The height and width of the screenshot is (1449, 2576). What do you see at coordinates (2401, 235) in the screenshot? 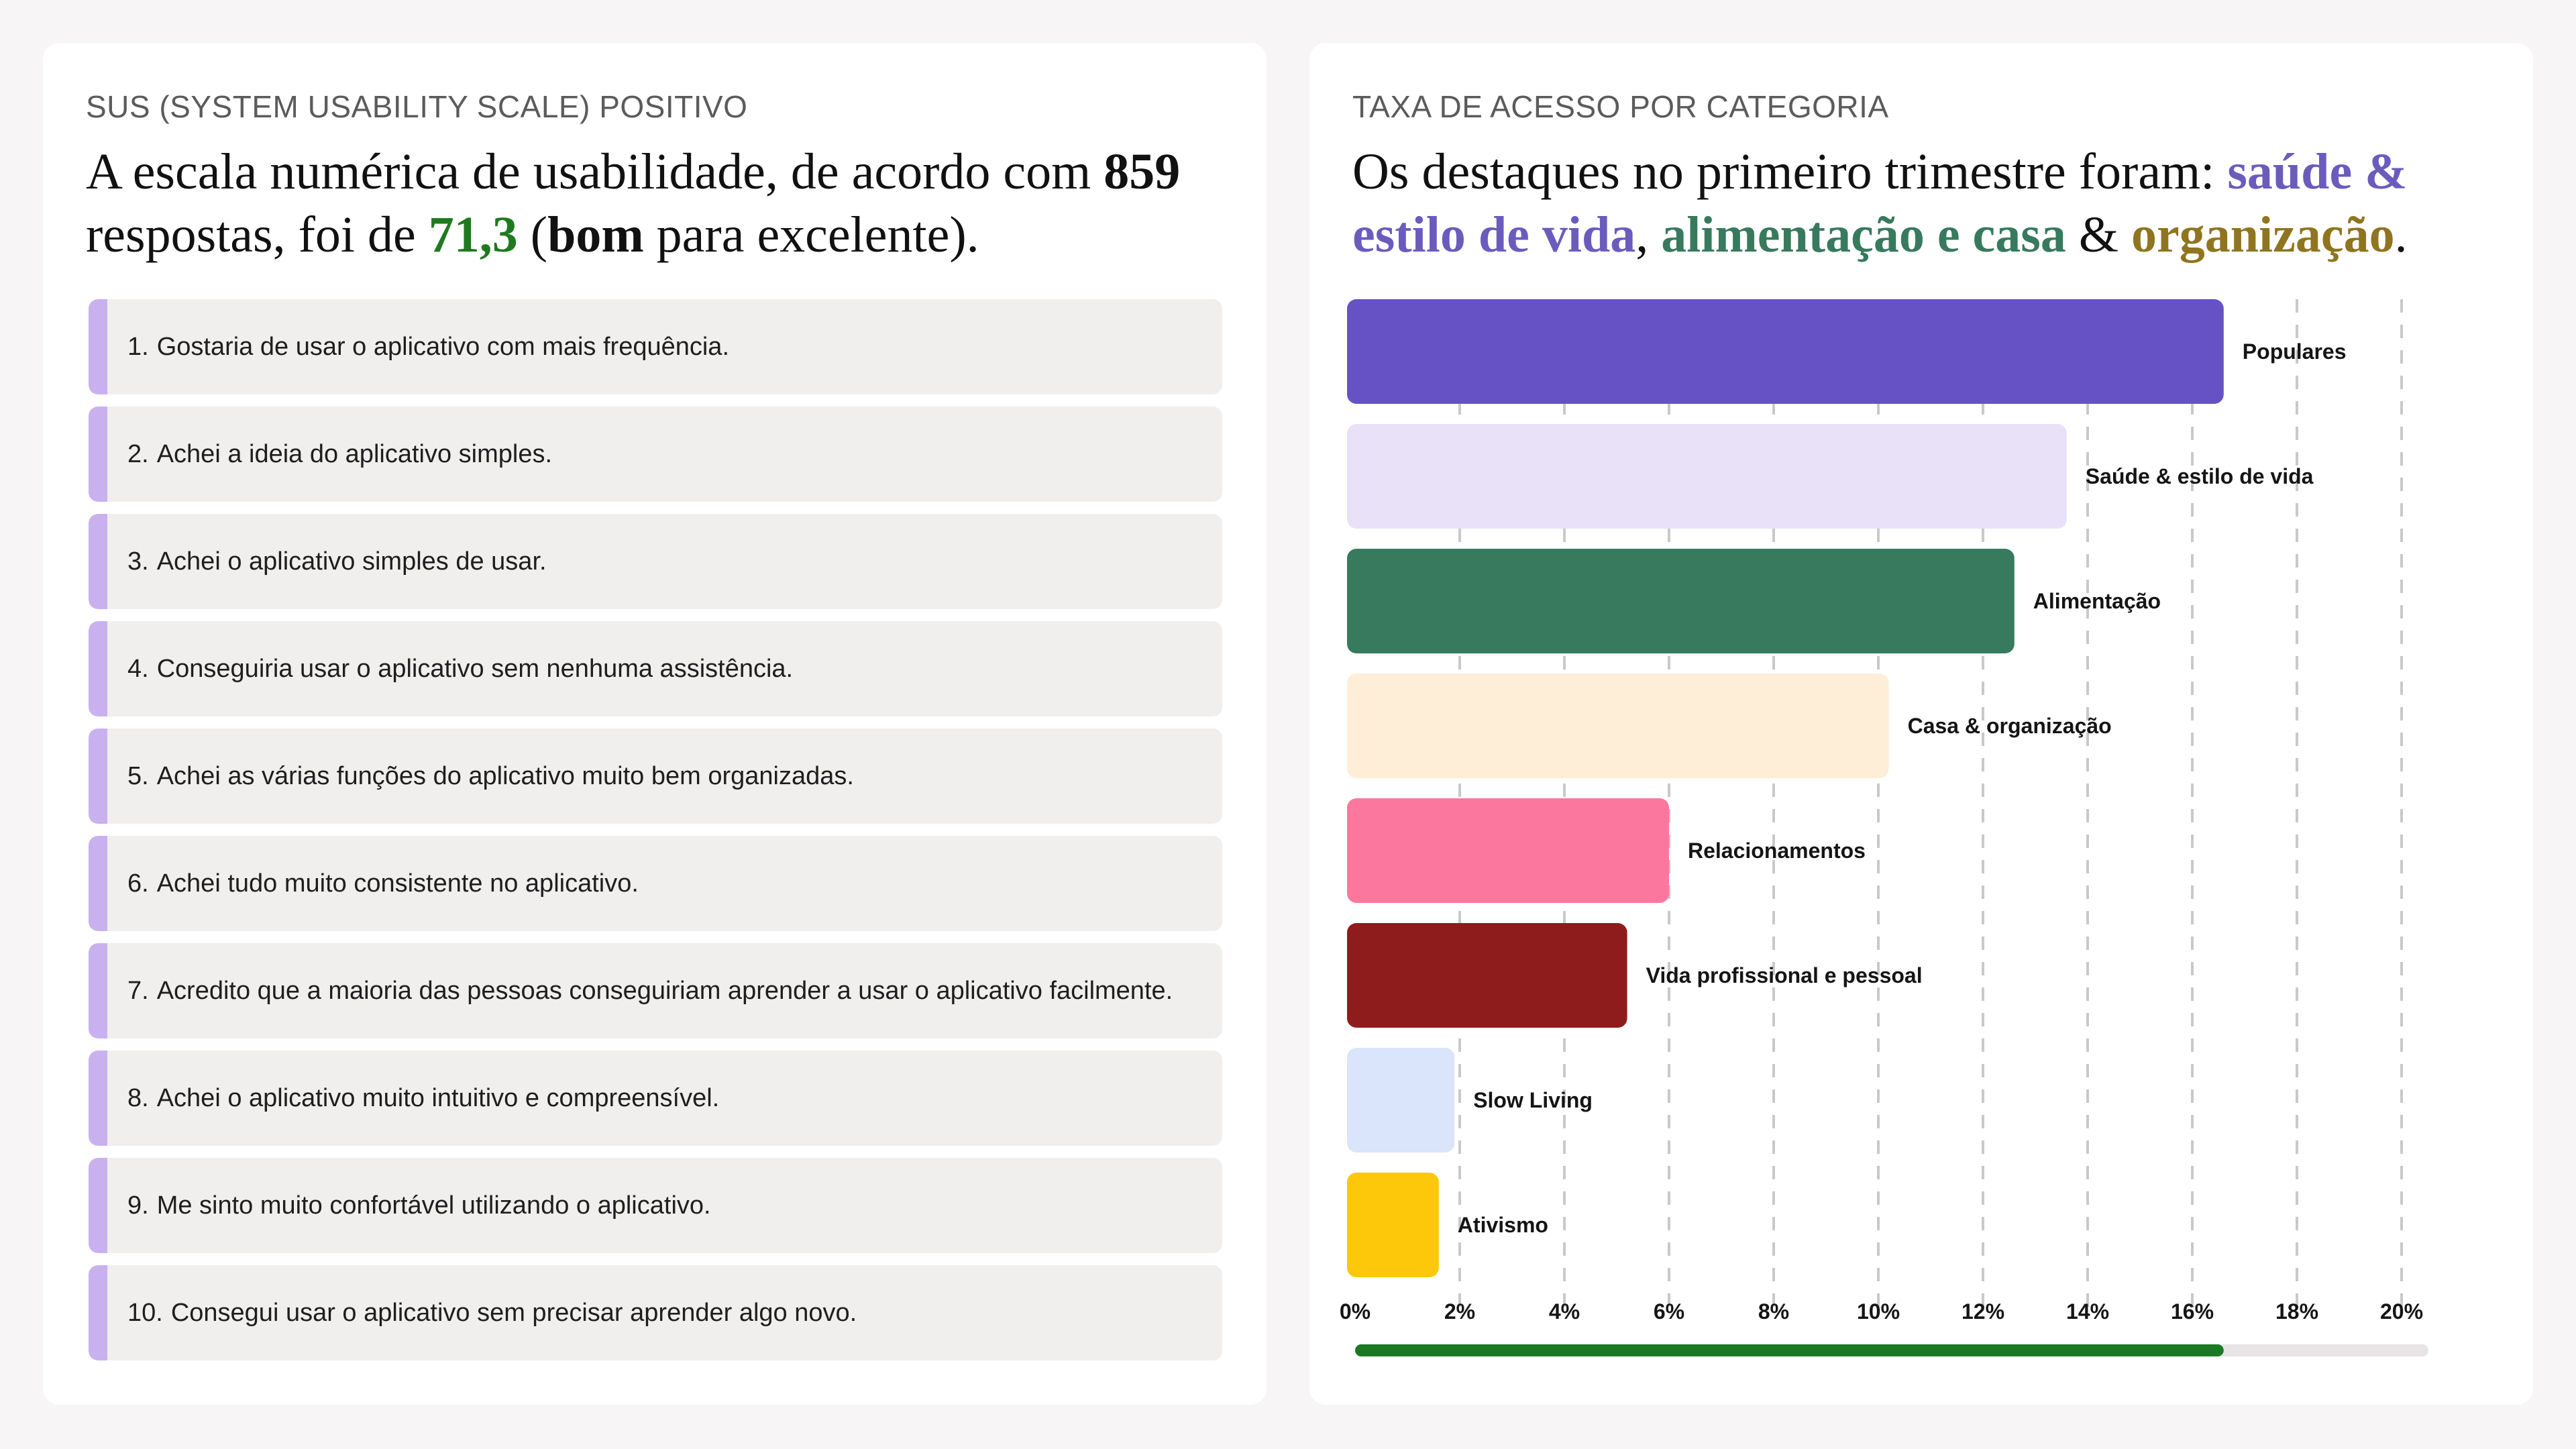
I see `headline-text: .` at bounding box center [2401, 235].